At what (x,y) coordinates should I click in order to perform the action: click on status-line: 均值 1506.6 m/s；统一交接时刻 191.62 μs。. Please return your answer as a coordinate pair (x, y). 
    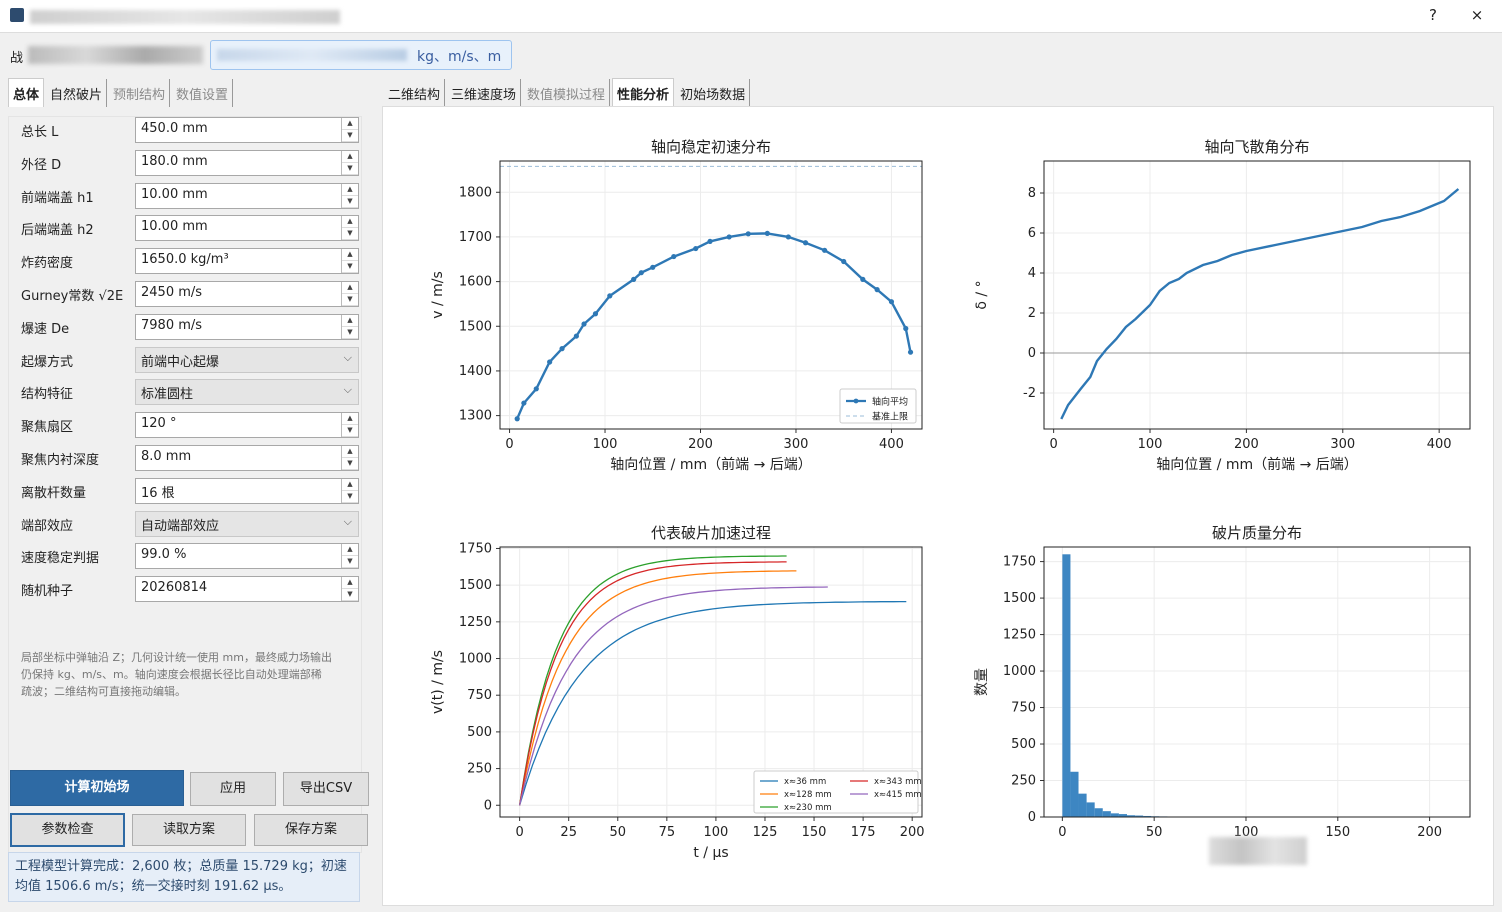
    Looking at the image, I should click on (153, 886).